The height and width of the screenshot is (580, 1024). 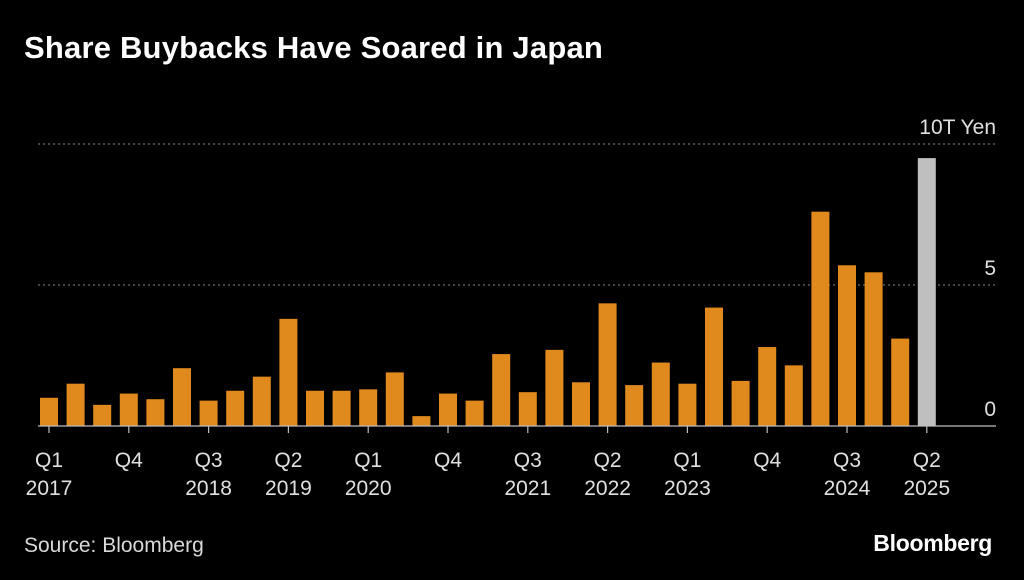 I want to click on source-note: Source: Bloomberg, so click(x=114, y=545).